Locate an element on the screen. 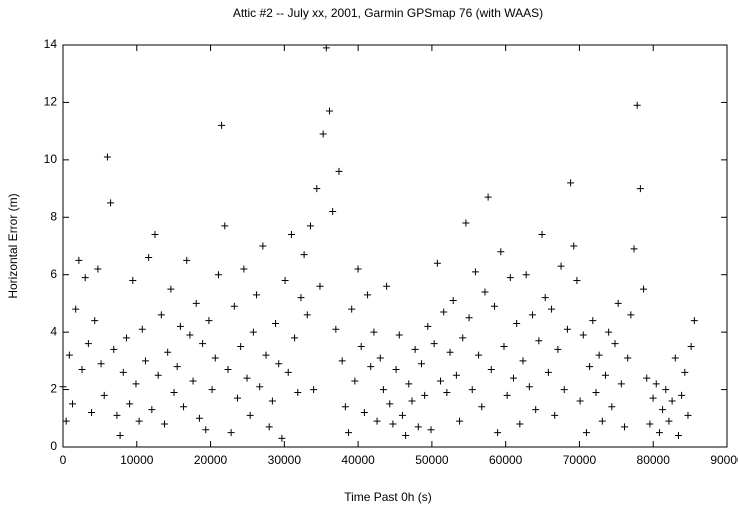 This screenshot has height=511, width=738. x-axis-label: Time Past 0h (s) is located at coordinates (388, 497).